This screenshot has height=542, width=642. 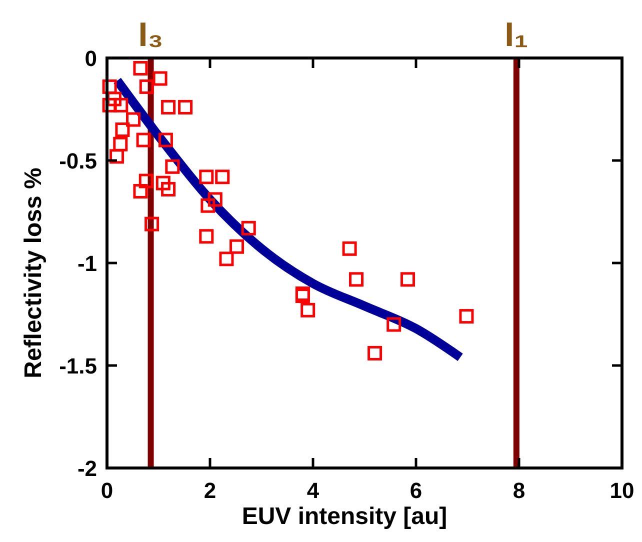 What do you see at coordinates (313, 490) in the screenshot?
I see `x-tick-label: 4` at bounding box center [313, 490].